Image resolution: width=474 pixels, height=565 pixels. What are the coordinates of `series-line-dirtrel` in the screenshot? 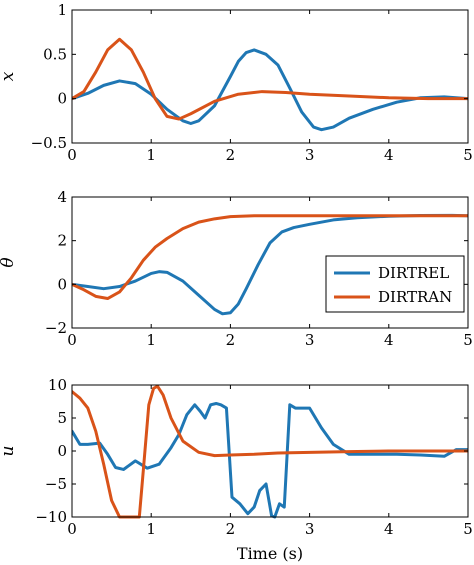 It's located at (270, 90).